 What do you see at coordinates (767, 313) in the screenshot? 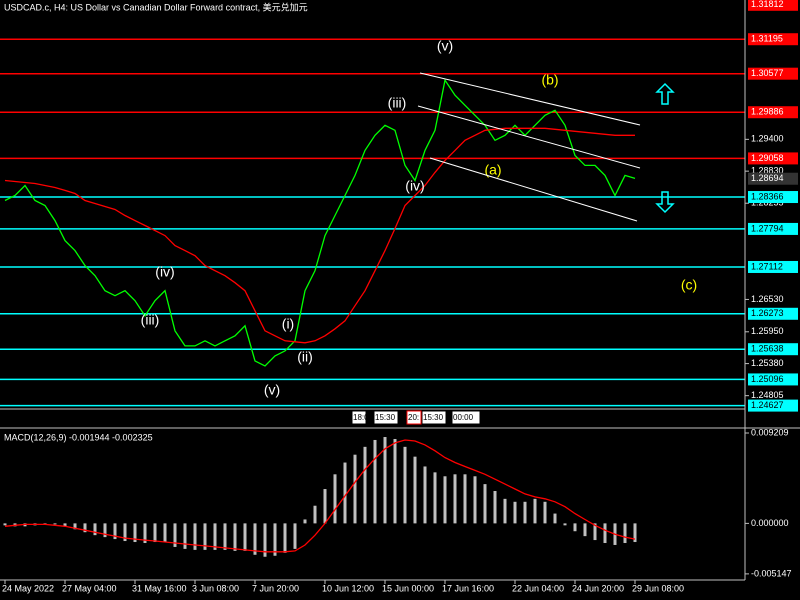
I see `price-level-label: 1.26273` at bounding box center [767, 313].